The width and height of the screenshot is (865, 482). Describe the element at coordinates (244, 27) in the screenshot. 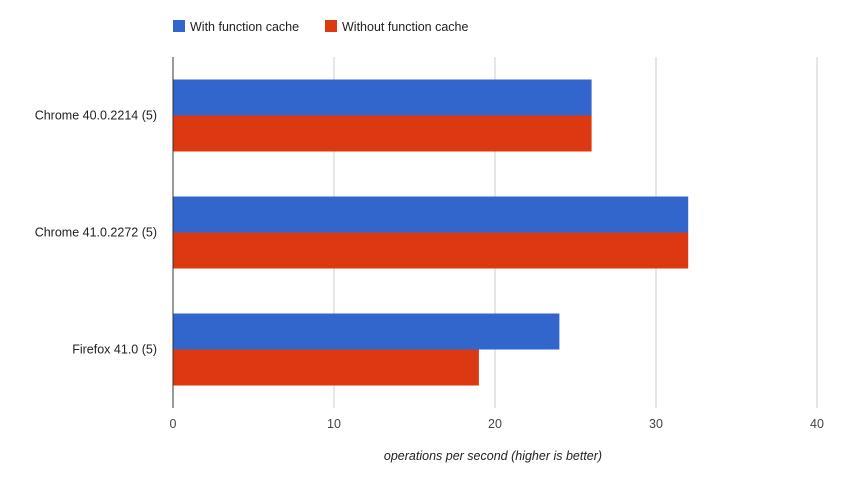

I see `legend-label-1: With function cache` at that location.